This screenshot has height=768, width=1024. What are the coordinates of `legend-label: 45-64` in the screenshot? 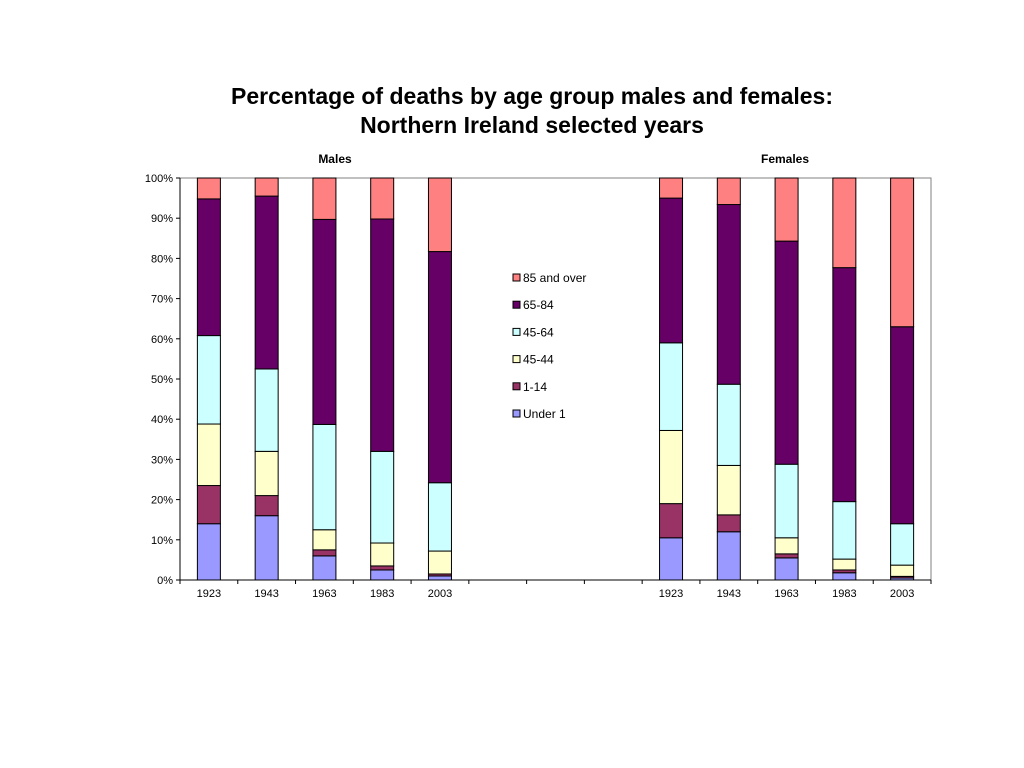 It's located at (538, 332).